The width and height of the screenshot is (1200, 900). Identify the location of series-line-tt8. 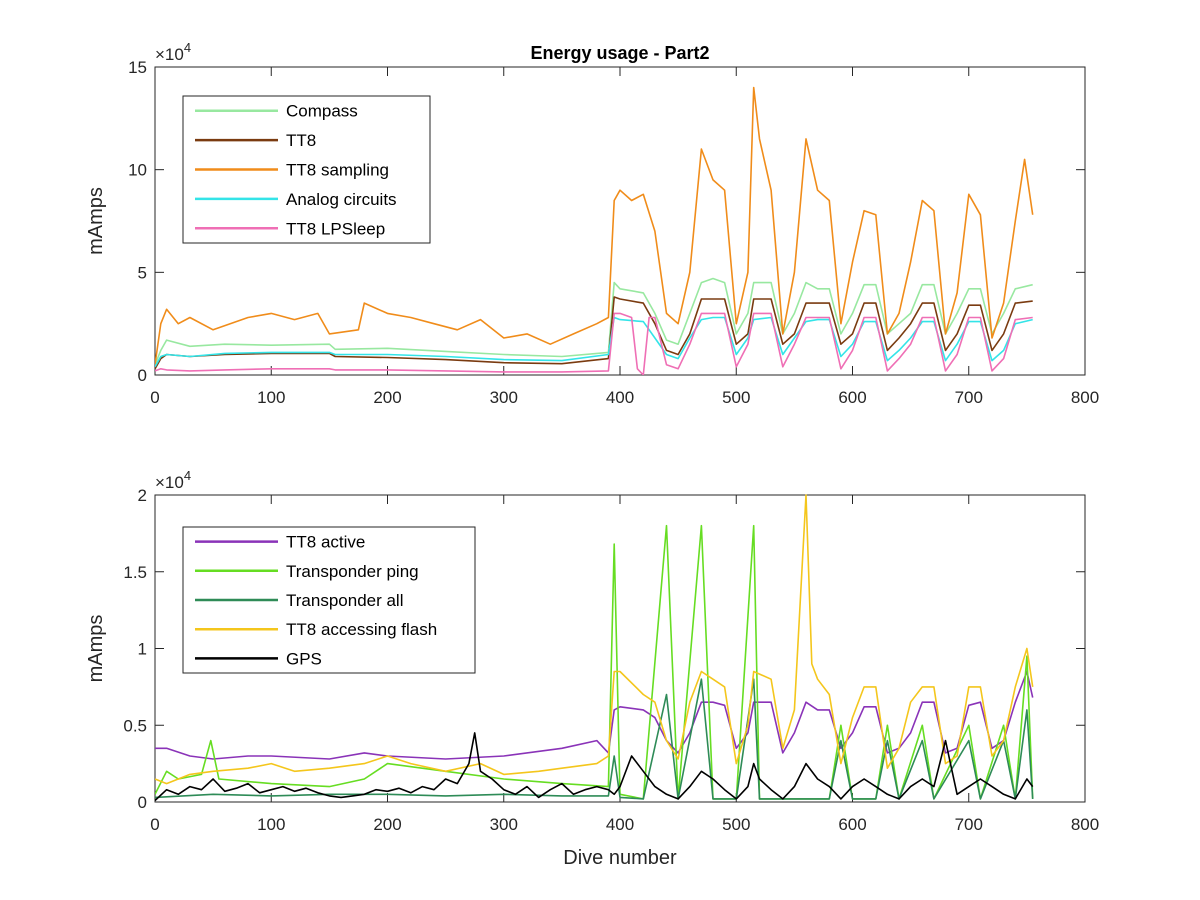
(594, 333).